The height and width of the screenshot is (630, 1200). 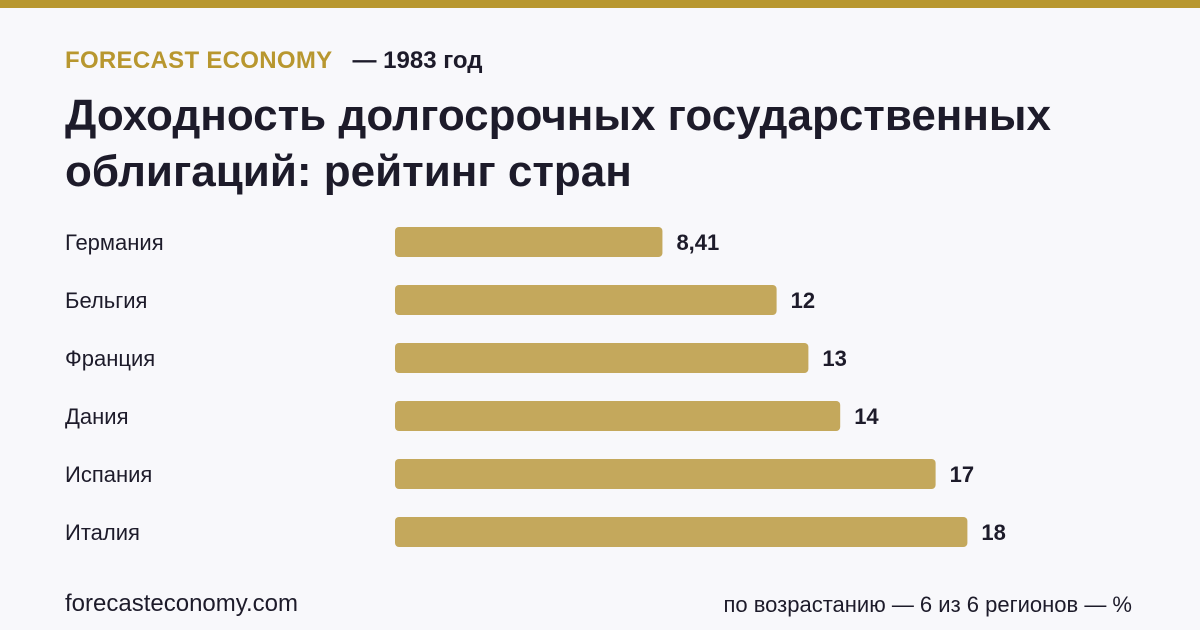 I want to click on chart-note: по возрастанию — 6 из 6 регионов — %, so click(x=927, y=604).